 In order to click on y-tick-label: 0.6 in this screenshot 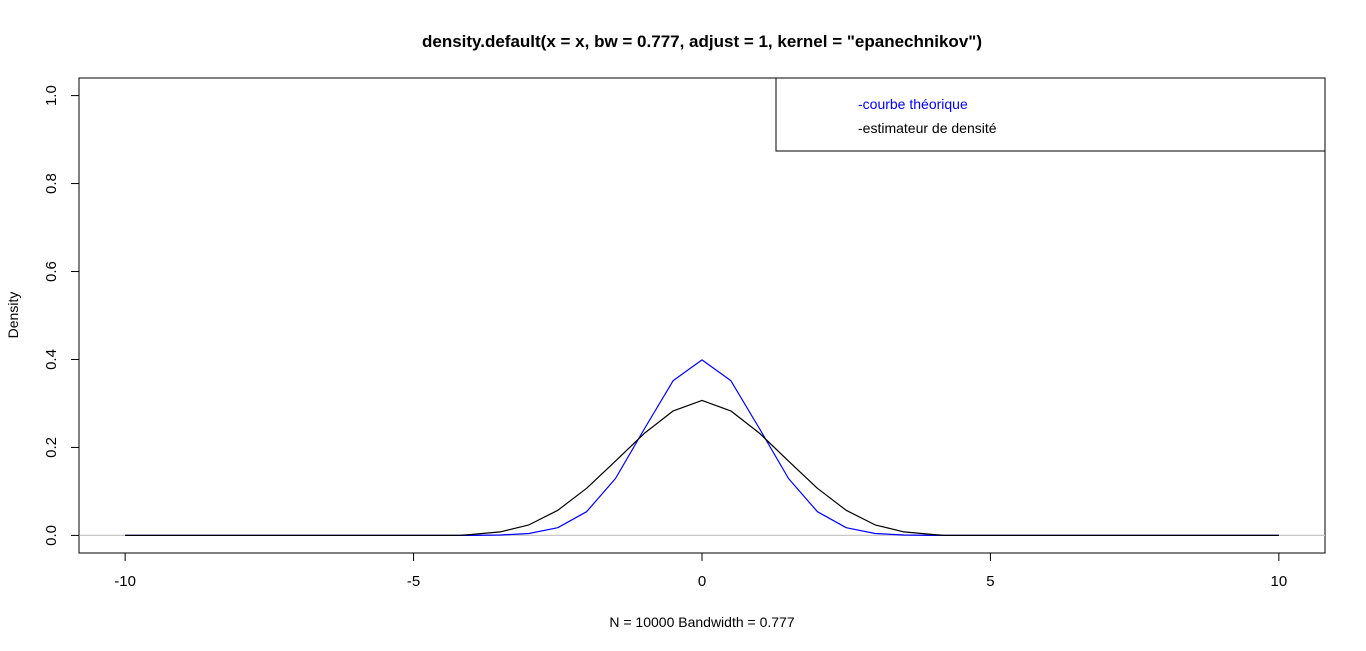, I will do `click(51, 271)`.